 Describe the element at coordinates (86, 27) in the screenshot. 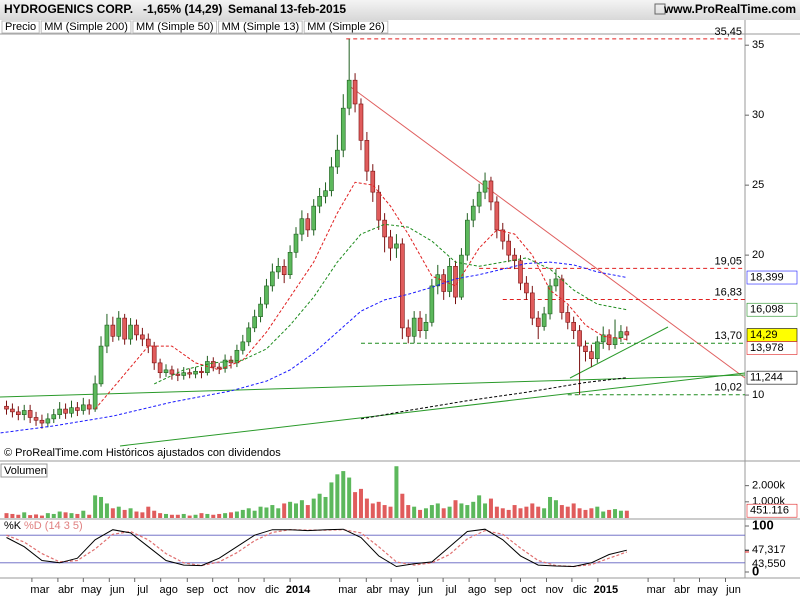

I see `legend-entry: MM (Simple 200)` at that location.